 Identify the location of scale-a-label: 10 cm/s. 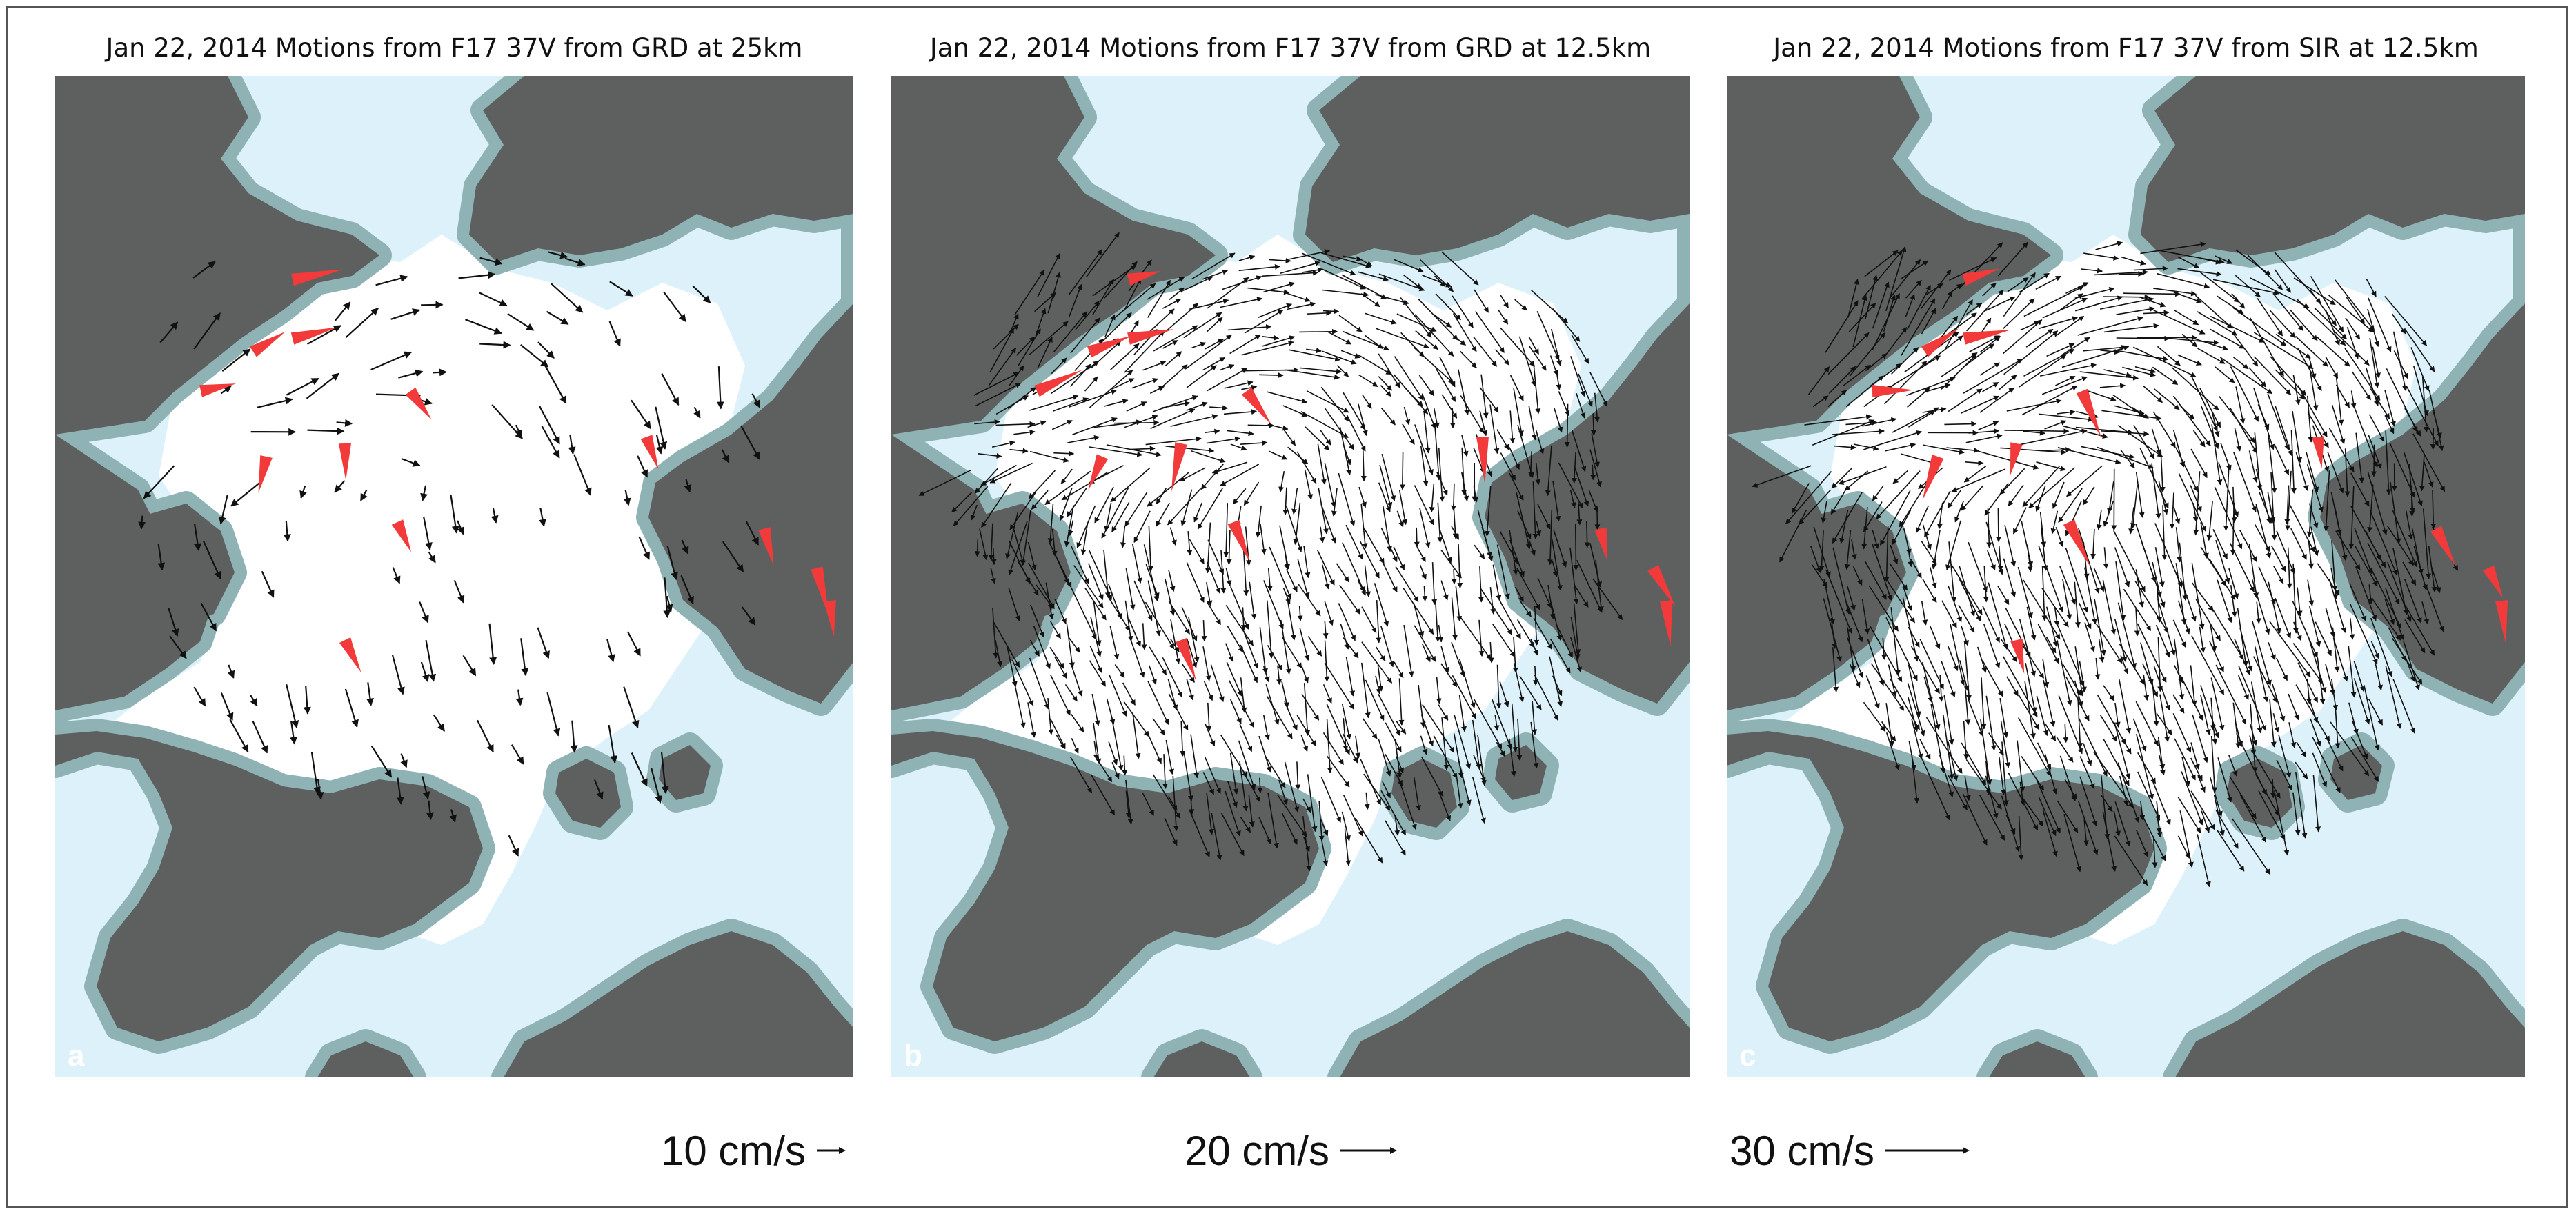
(733, 1150).